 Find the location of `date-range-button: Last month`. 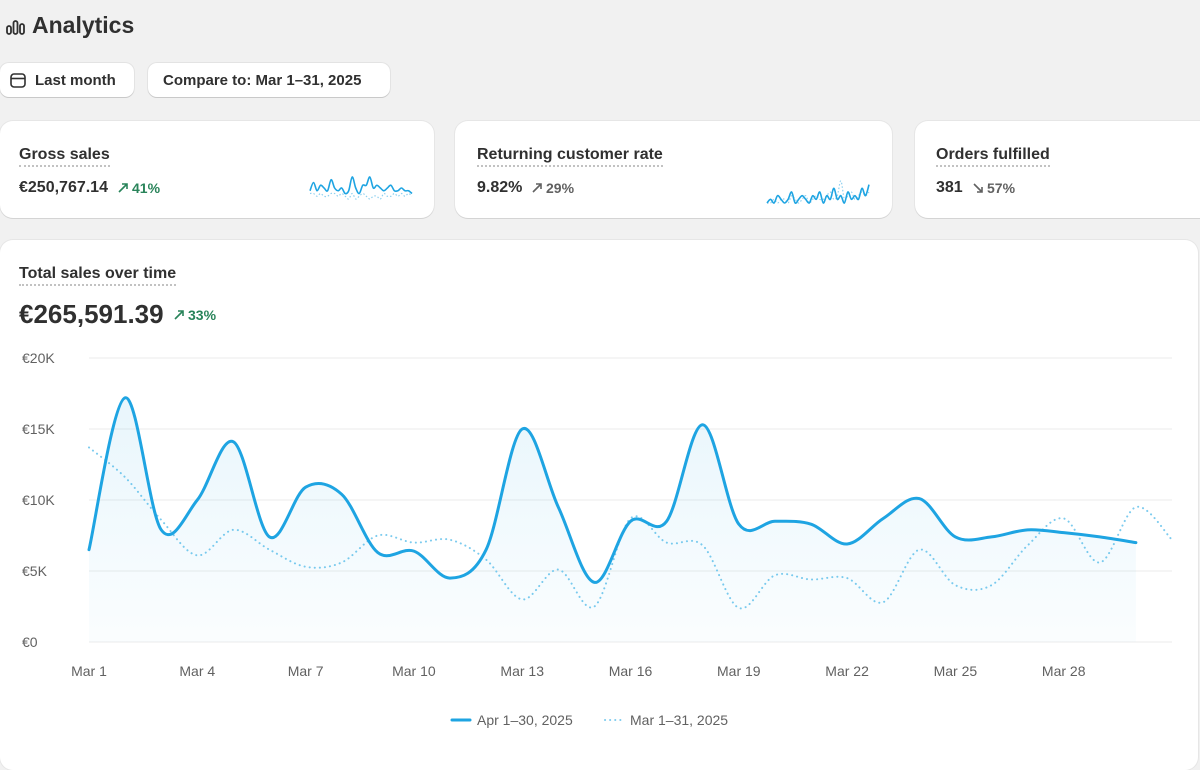

date-range-button: Last month is located at coordinates (67, 80).